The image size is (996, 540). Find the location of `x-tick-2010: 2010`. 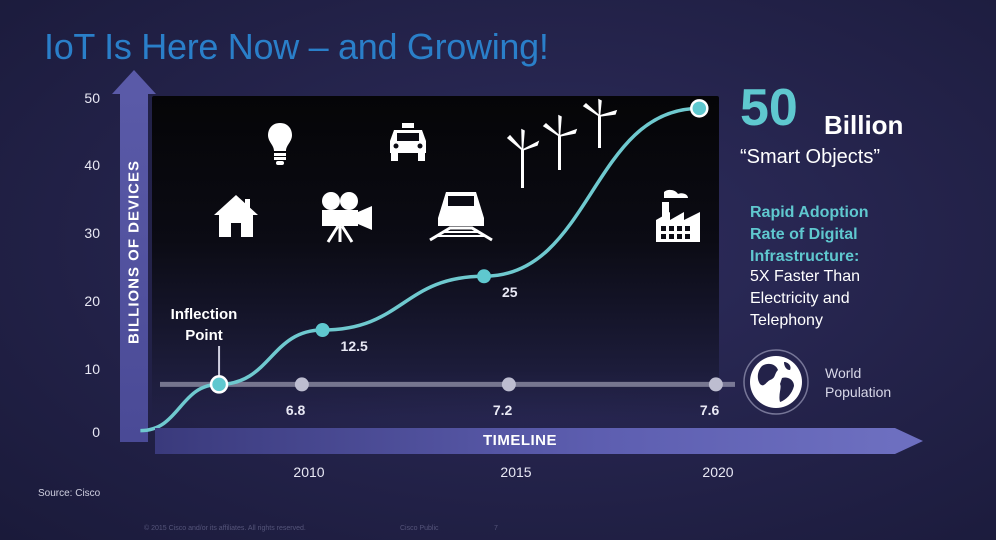

x-tick-2010: 2010 is located at coordinates (309, 472).